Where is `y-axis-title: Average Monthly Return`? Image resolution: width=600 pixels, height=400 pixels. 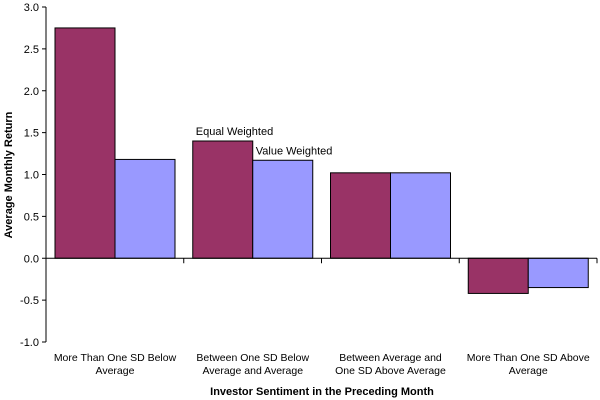
y-axis-title: Average Monthly Return is located at coordinates (9, 174).